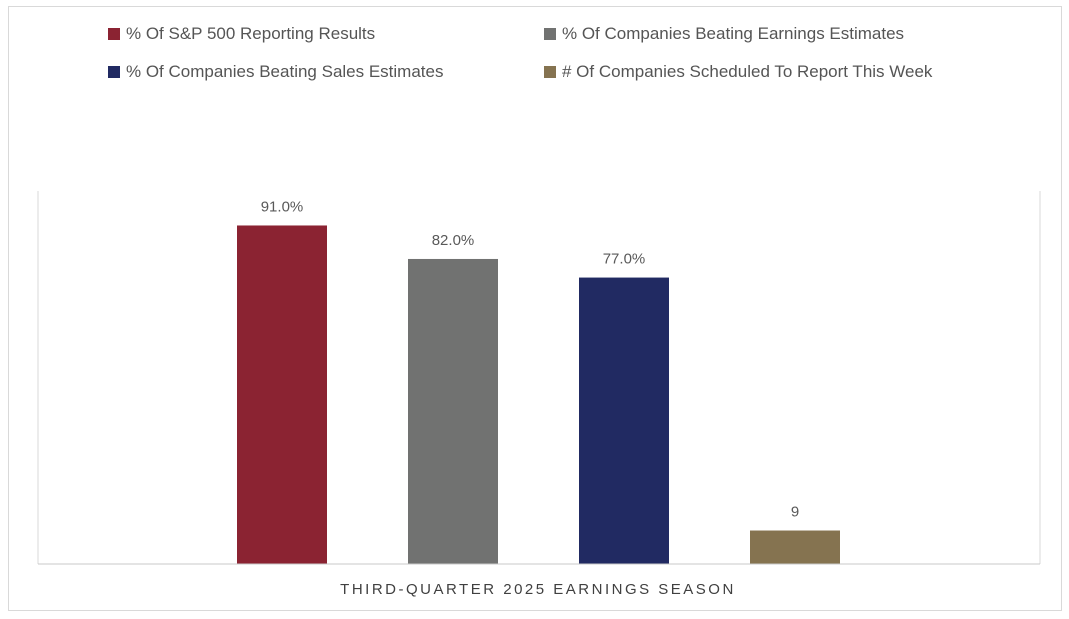  Describe the element at coordinates (795, 547) in the screenshot. I see `bar-scheduled` at that location.